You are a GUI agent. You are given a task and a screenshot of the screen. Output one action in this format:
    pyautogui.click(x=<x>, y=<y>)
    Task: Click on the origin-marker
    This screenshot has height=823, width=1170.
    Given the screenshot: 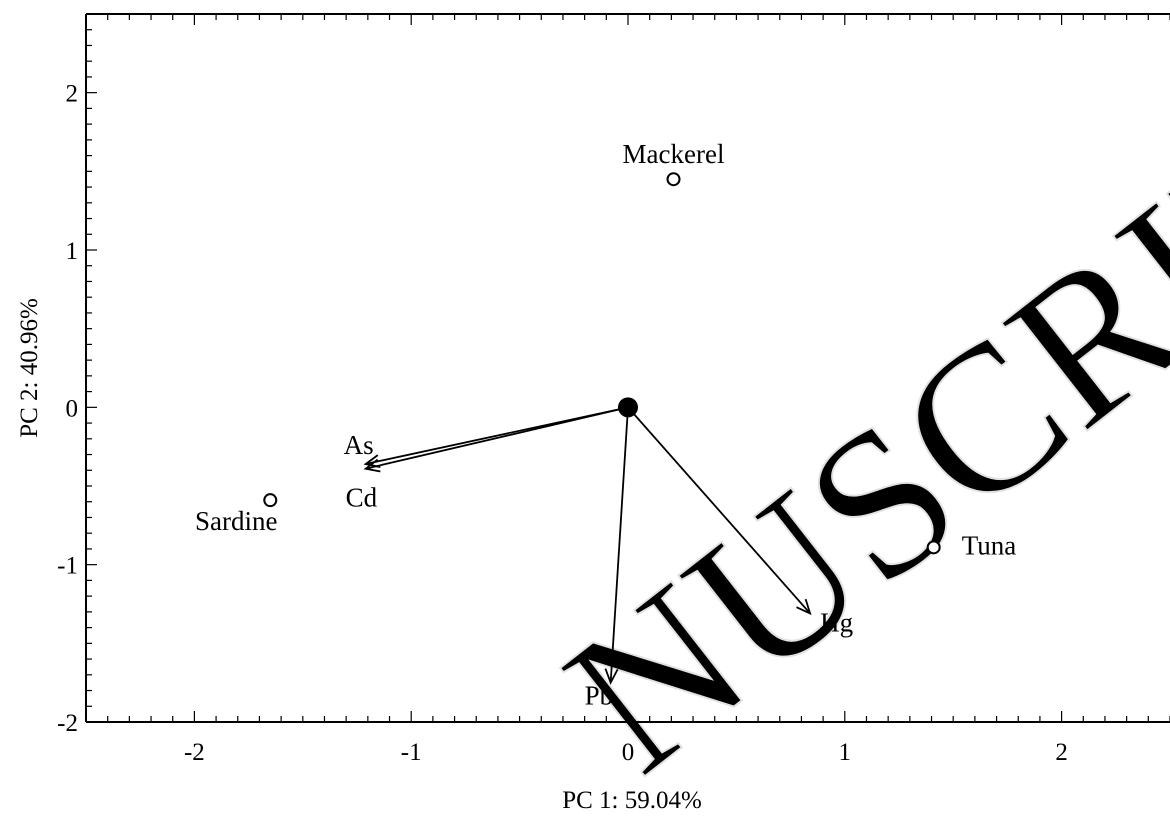 What is the action you would take?
    pyautogui.click(x=628, y=407)
    